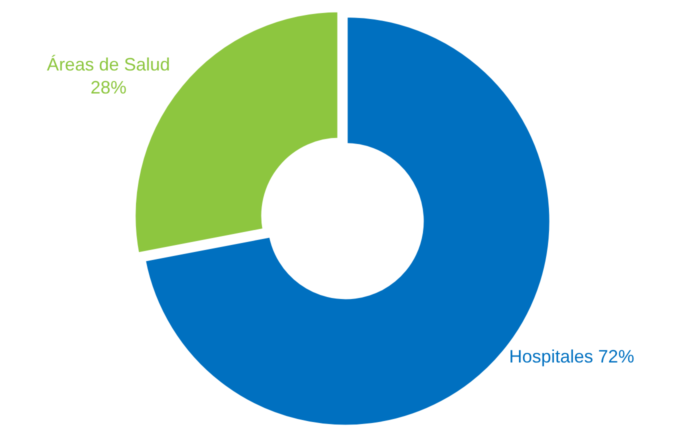 This screenshot has width=685, height=437. I want to click on slice-label: Áreas de Salud, so click(108, 64).